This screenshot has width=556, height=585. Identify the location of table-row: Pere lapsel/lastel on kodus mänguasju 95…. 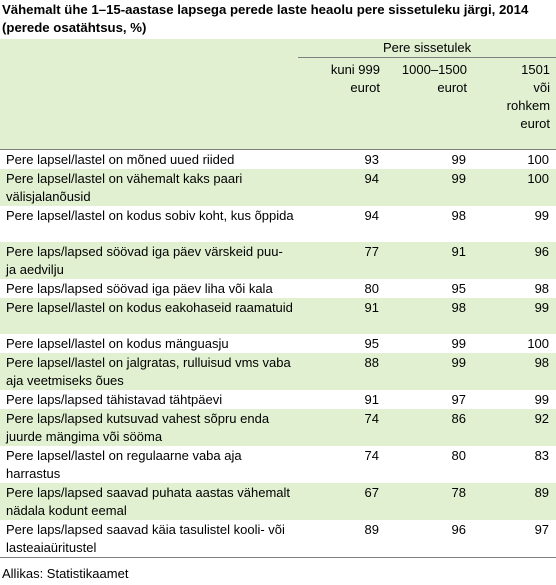
(278, 343).